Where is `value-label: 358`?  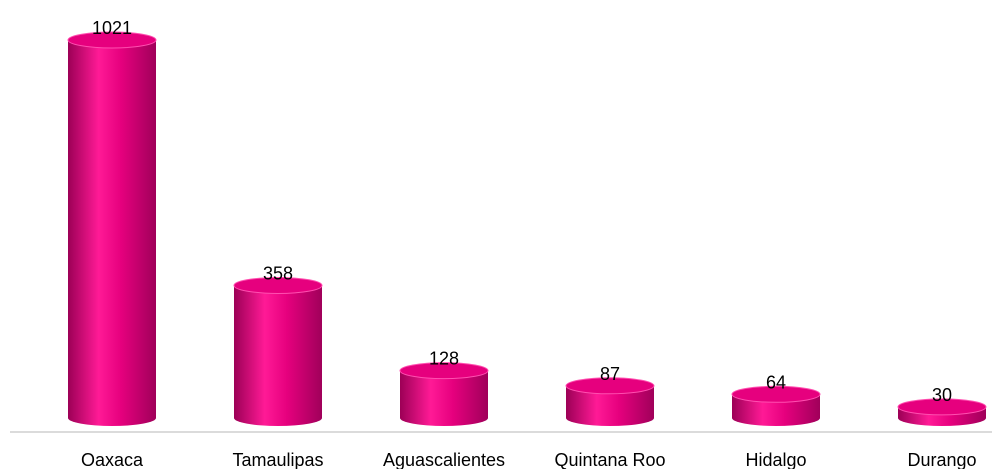
value-label: 358 is located at coordinates (278, 273).